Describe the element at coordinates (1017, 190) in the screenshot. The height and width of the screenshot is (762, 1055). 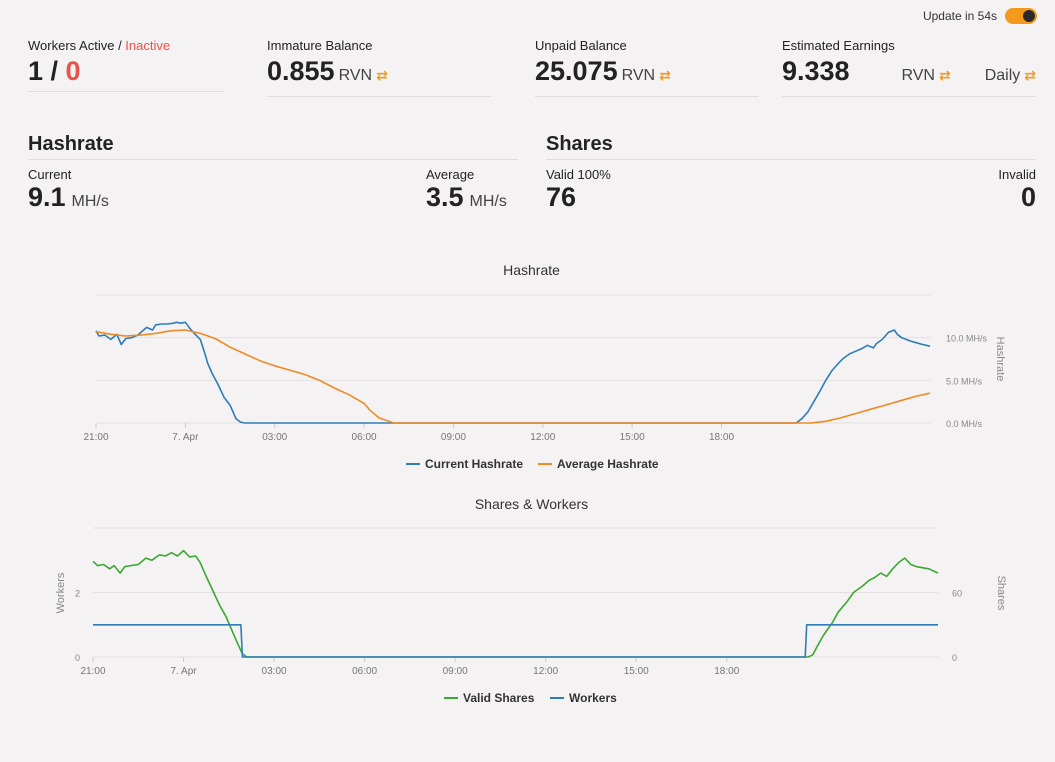
I see `invalid-shares: Invalid 0` at that location.